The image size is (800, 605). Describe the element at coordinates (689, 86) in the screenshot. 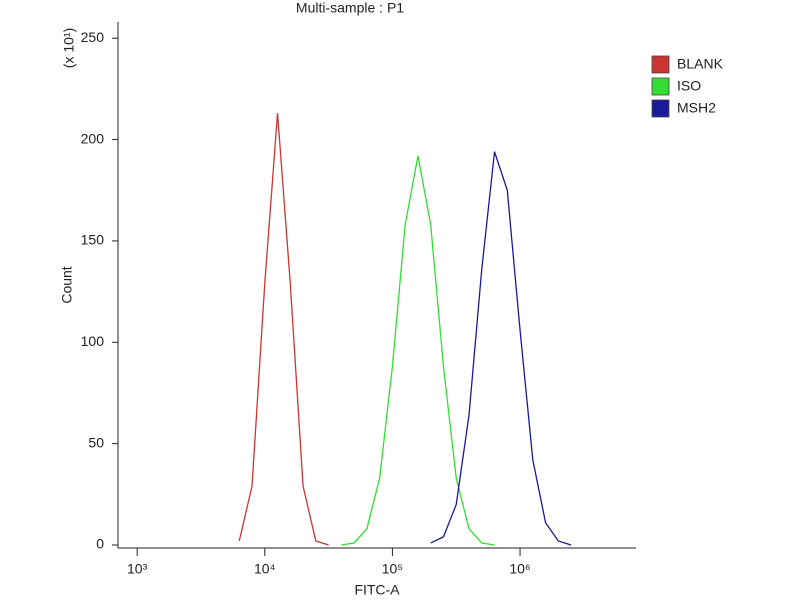

I see `legend-label: ISO` at that location.